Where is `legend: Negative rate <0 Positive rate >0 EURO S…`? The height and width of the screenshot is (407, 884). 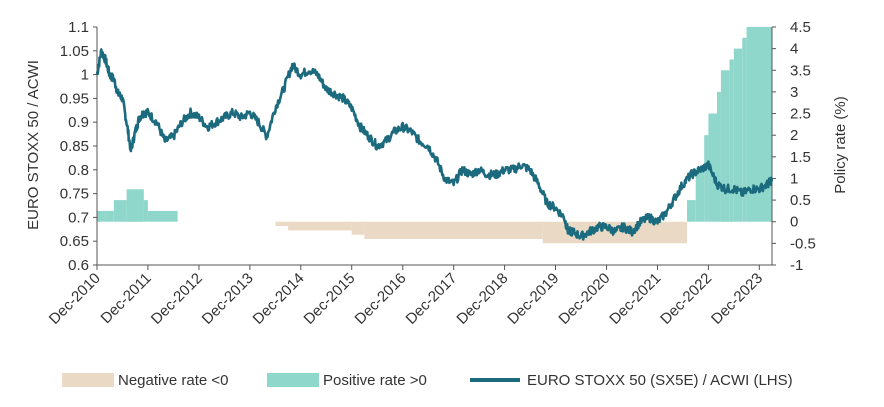
legend: Negative rate <0 Positive rate >0 EURO S… is located at coordinates (427, 380).